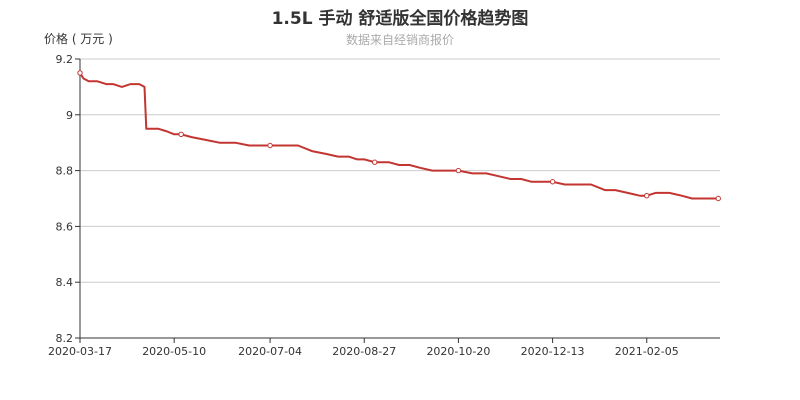 The image size is (800, 400). Describe the element at coordinates (364, 351) in the screenshot. I see `x-tick-label: 2020-08-27` at that location.